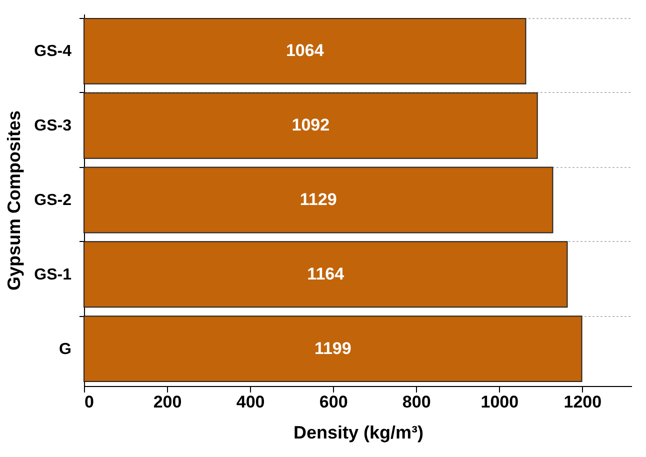  I want to click on x-tick-label: 1200, so click(583, 402).